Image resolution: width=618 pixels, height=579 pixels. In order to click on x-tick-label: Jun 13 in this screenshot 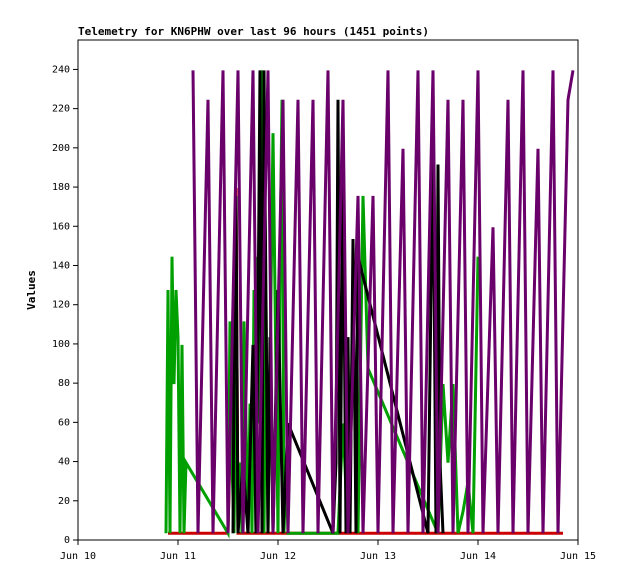, I will do `click(378, 556)`.